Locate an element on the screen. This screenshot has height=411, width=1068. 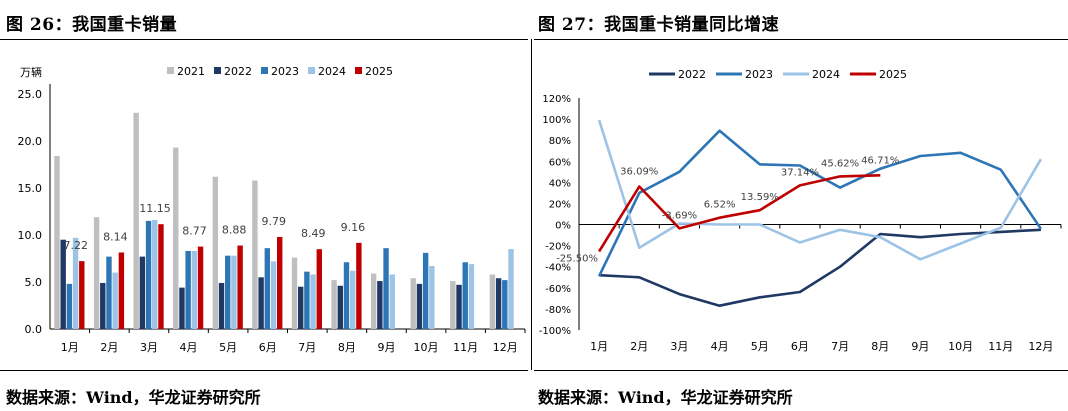
bar-y-tick-label: 0.0 is located at coordinates (34, 329).